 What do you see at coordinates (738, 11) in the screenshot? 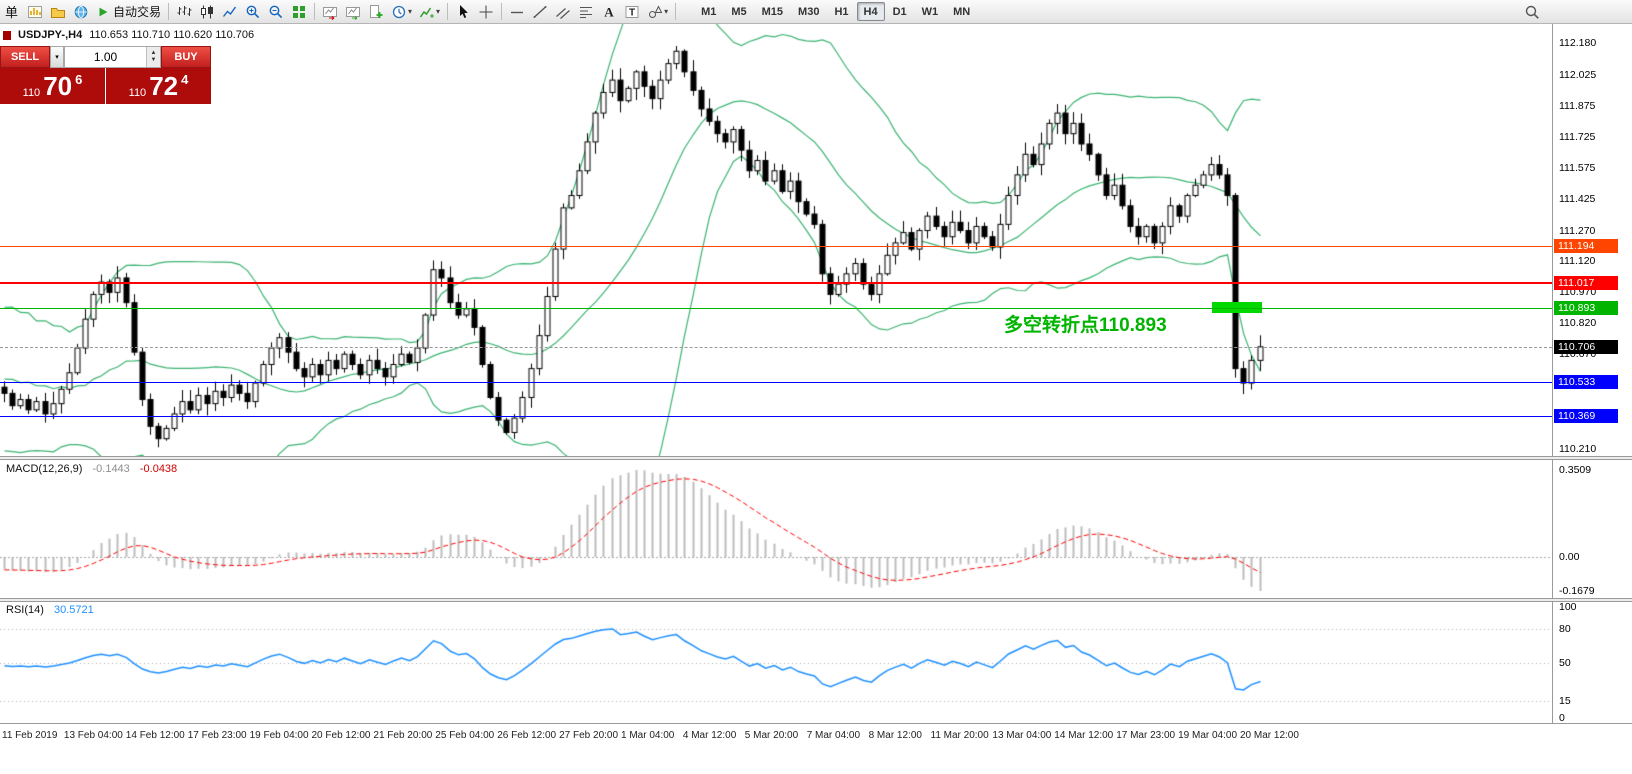
I see `timeframe-m5: M5` at bounding box center [738, 11].